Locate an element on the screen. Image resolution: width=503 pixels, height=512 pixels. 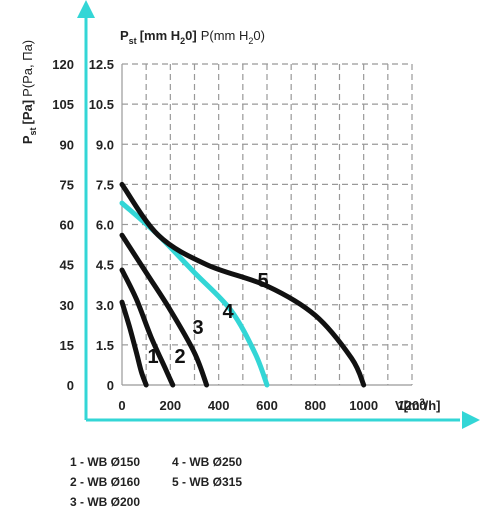
y-tick-mm: 4.5 is located at coordinates (105, 265).